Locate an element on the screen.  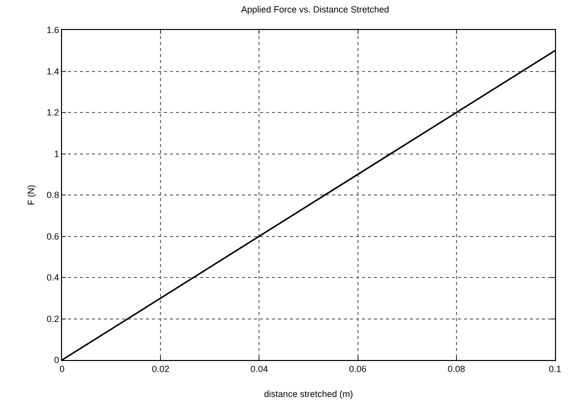
y-tick-label: 0.6 is located at coordinates (53, 236).